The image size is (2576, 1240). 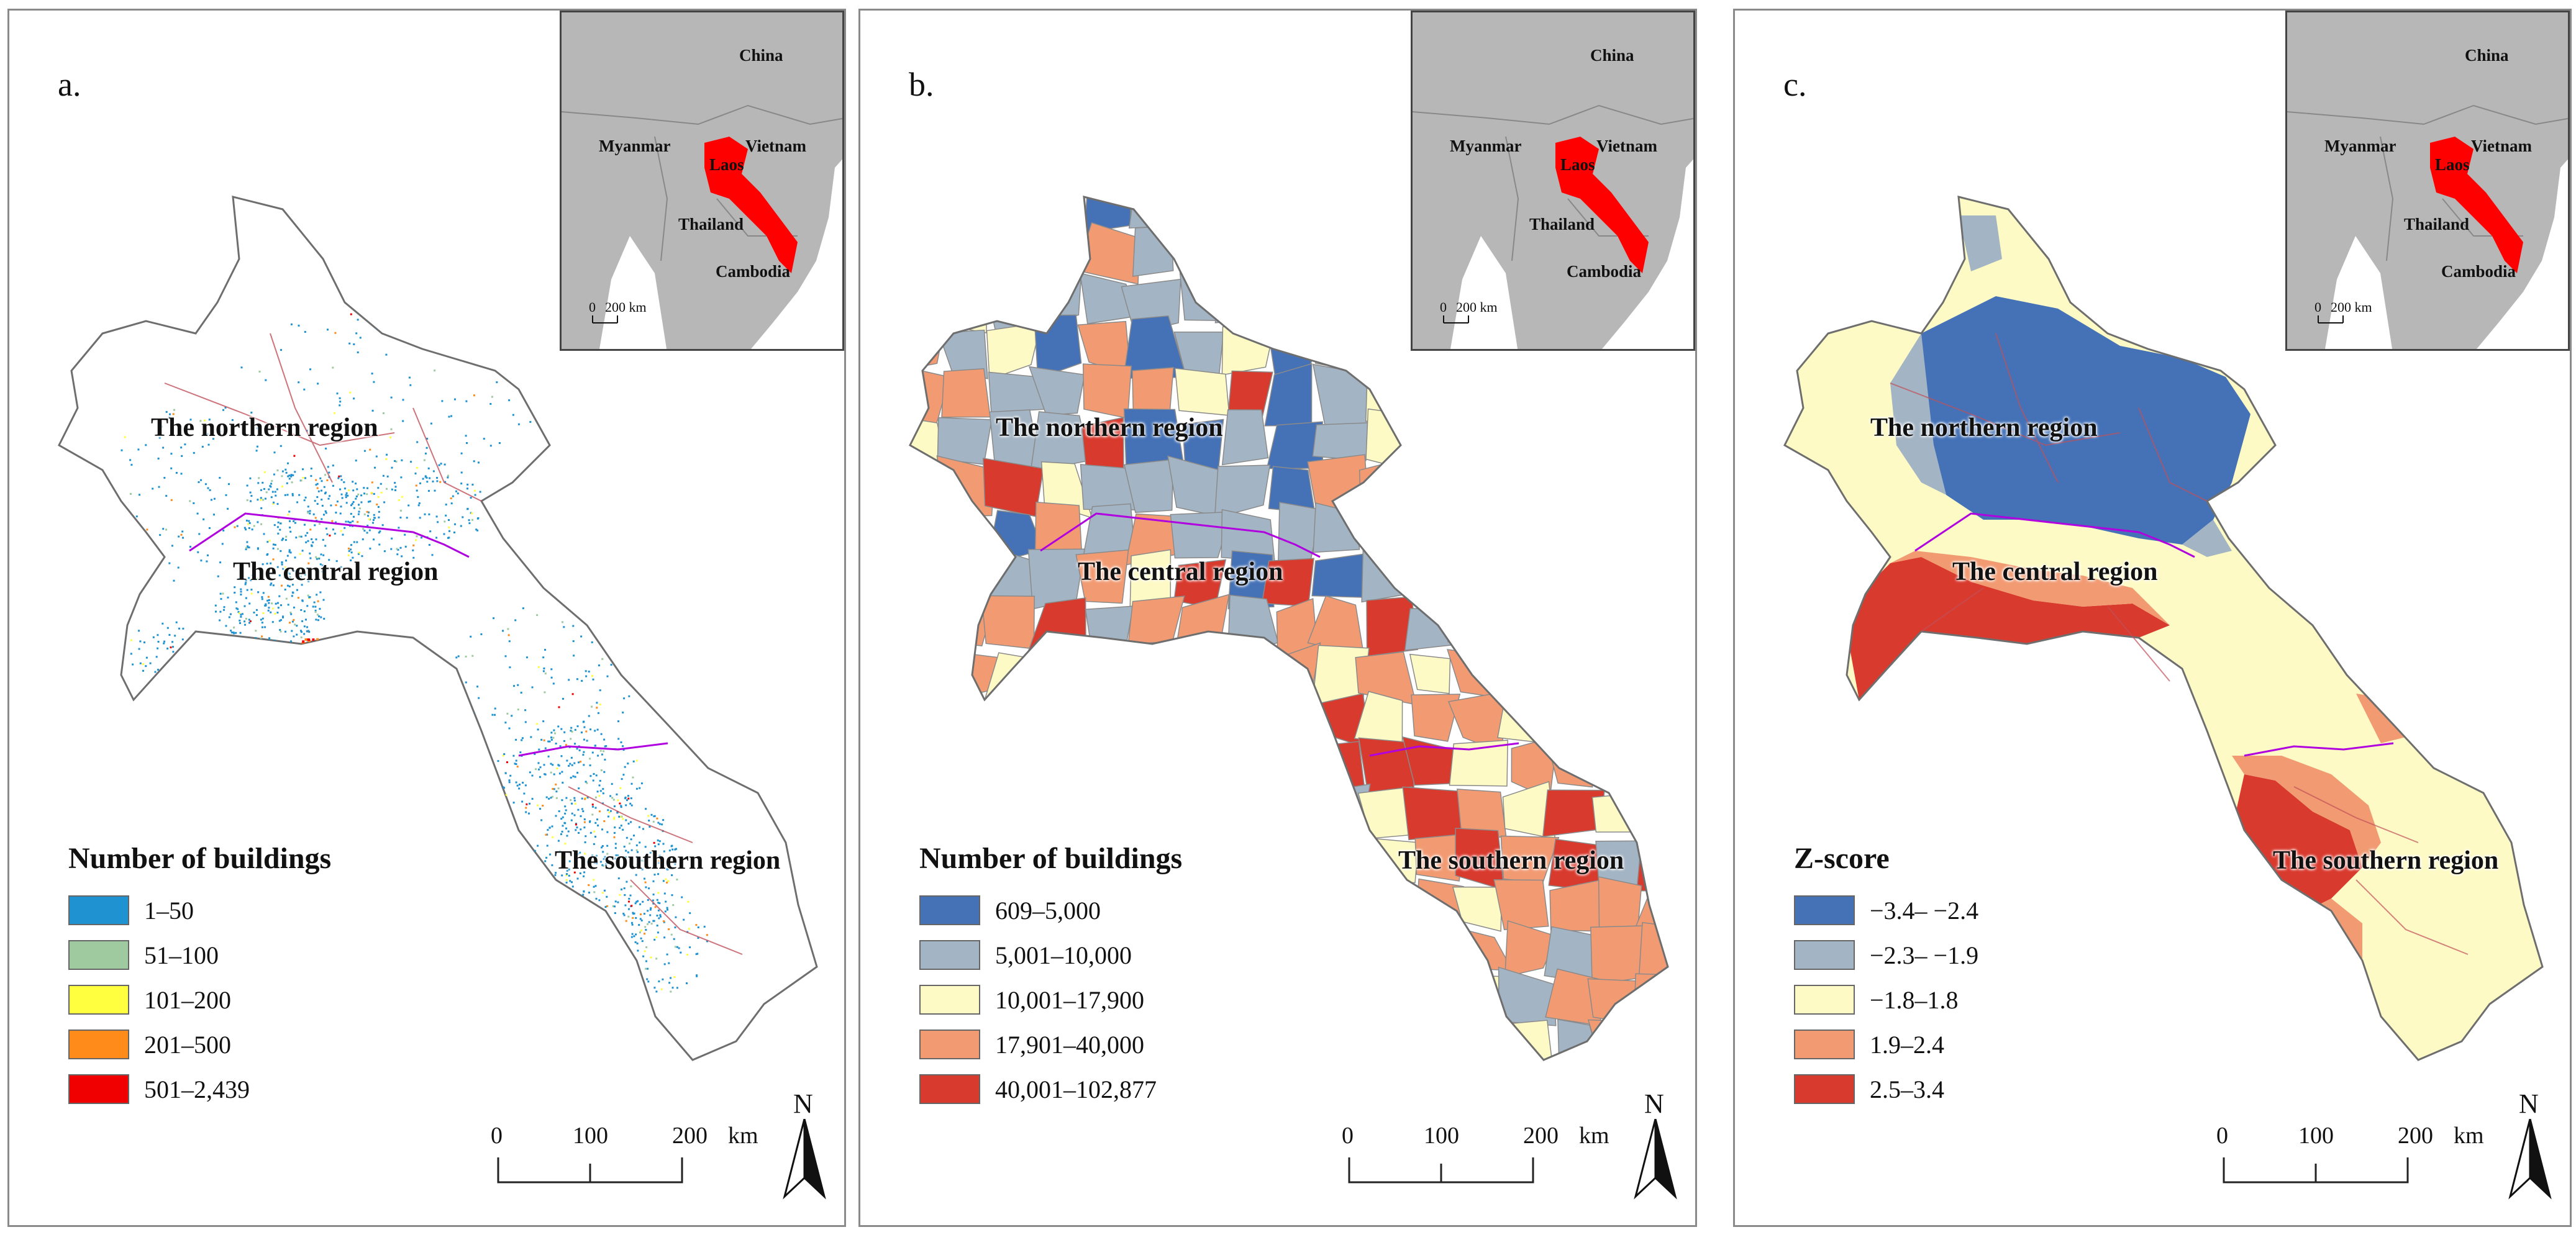 I want to click on legend-item: 40,001–102,877, so click(x=1050, y=1089).